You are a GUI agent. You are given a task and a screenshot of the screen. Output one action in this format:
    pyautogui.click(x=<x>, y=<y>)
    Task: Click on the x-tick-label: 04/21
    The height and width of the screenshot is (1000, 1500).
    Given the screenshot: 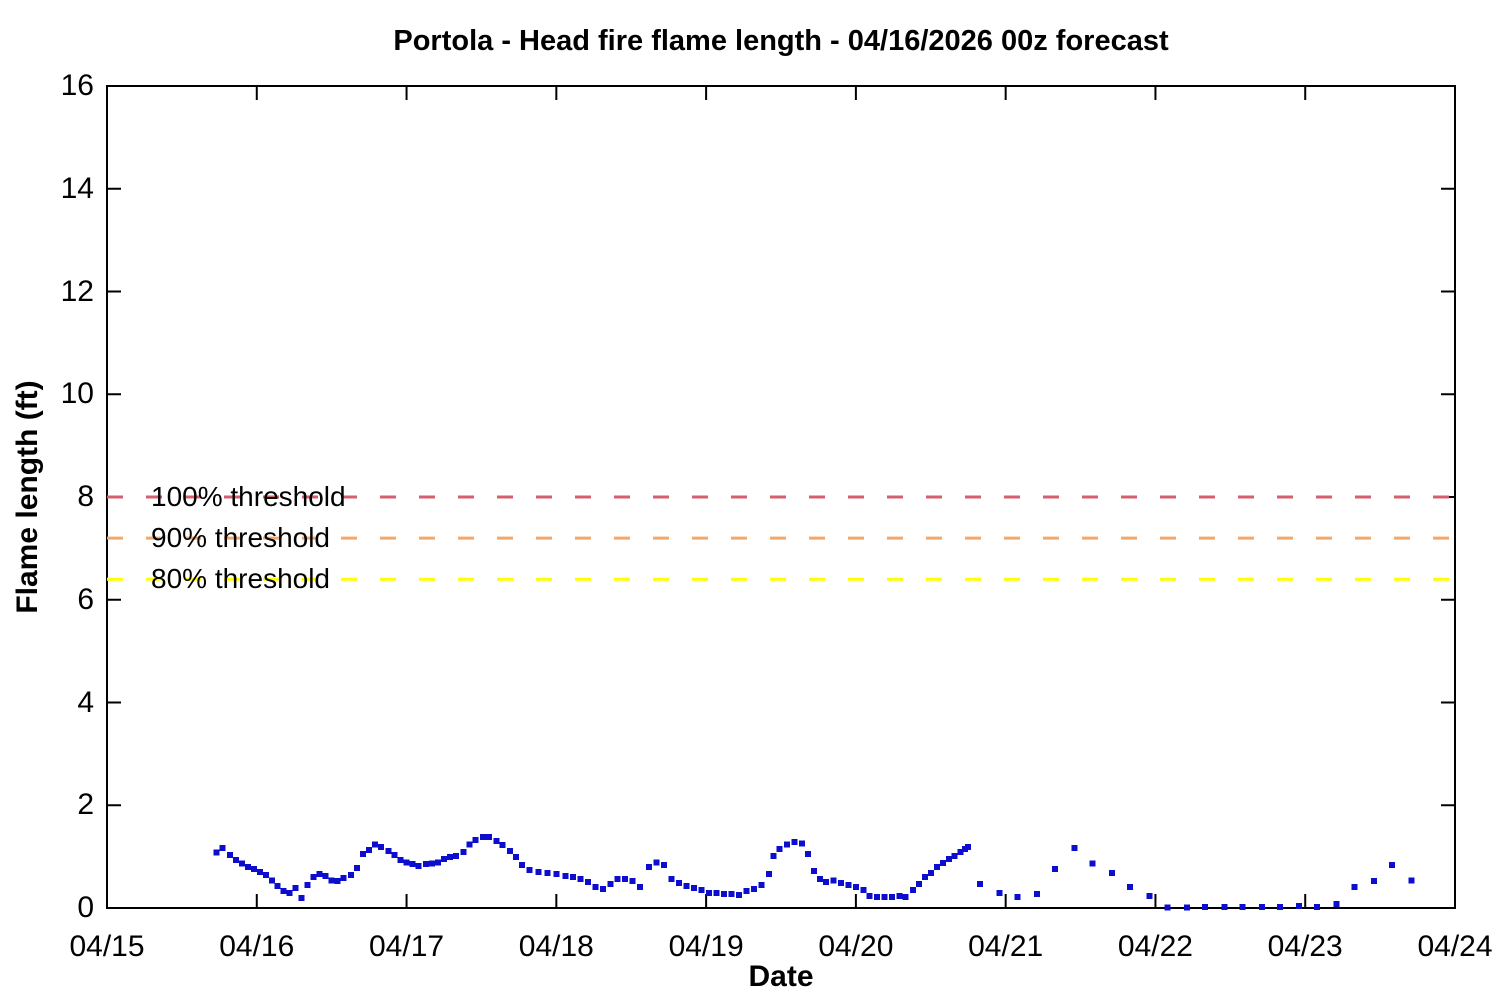 What is the action you would take?
    pyautogui.click(x=1006, y=946)
    